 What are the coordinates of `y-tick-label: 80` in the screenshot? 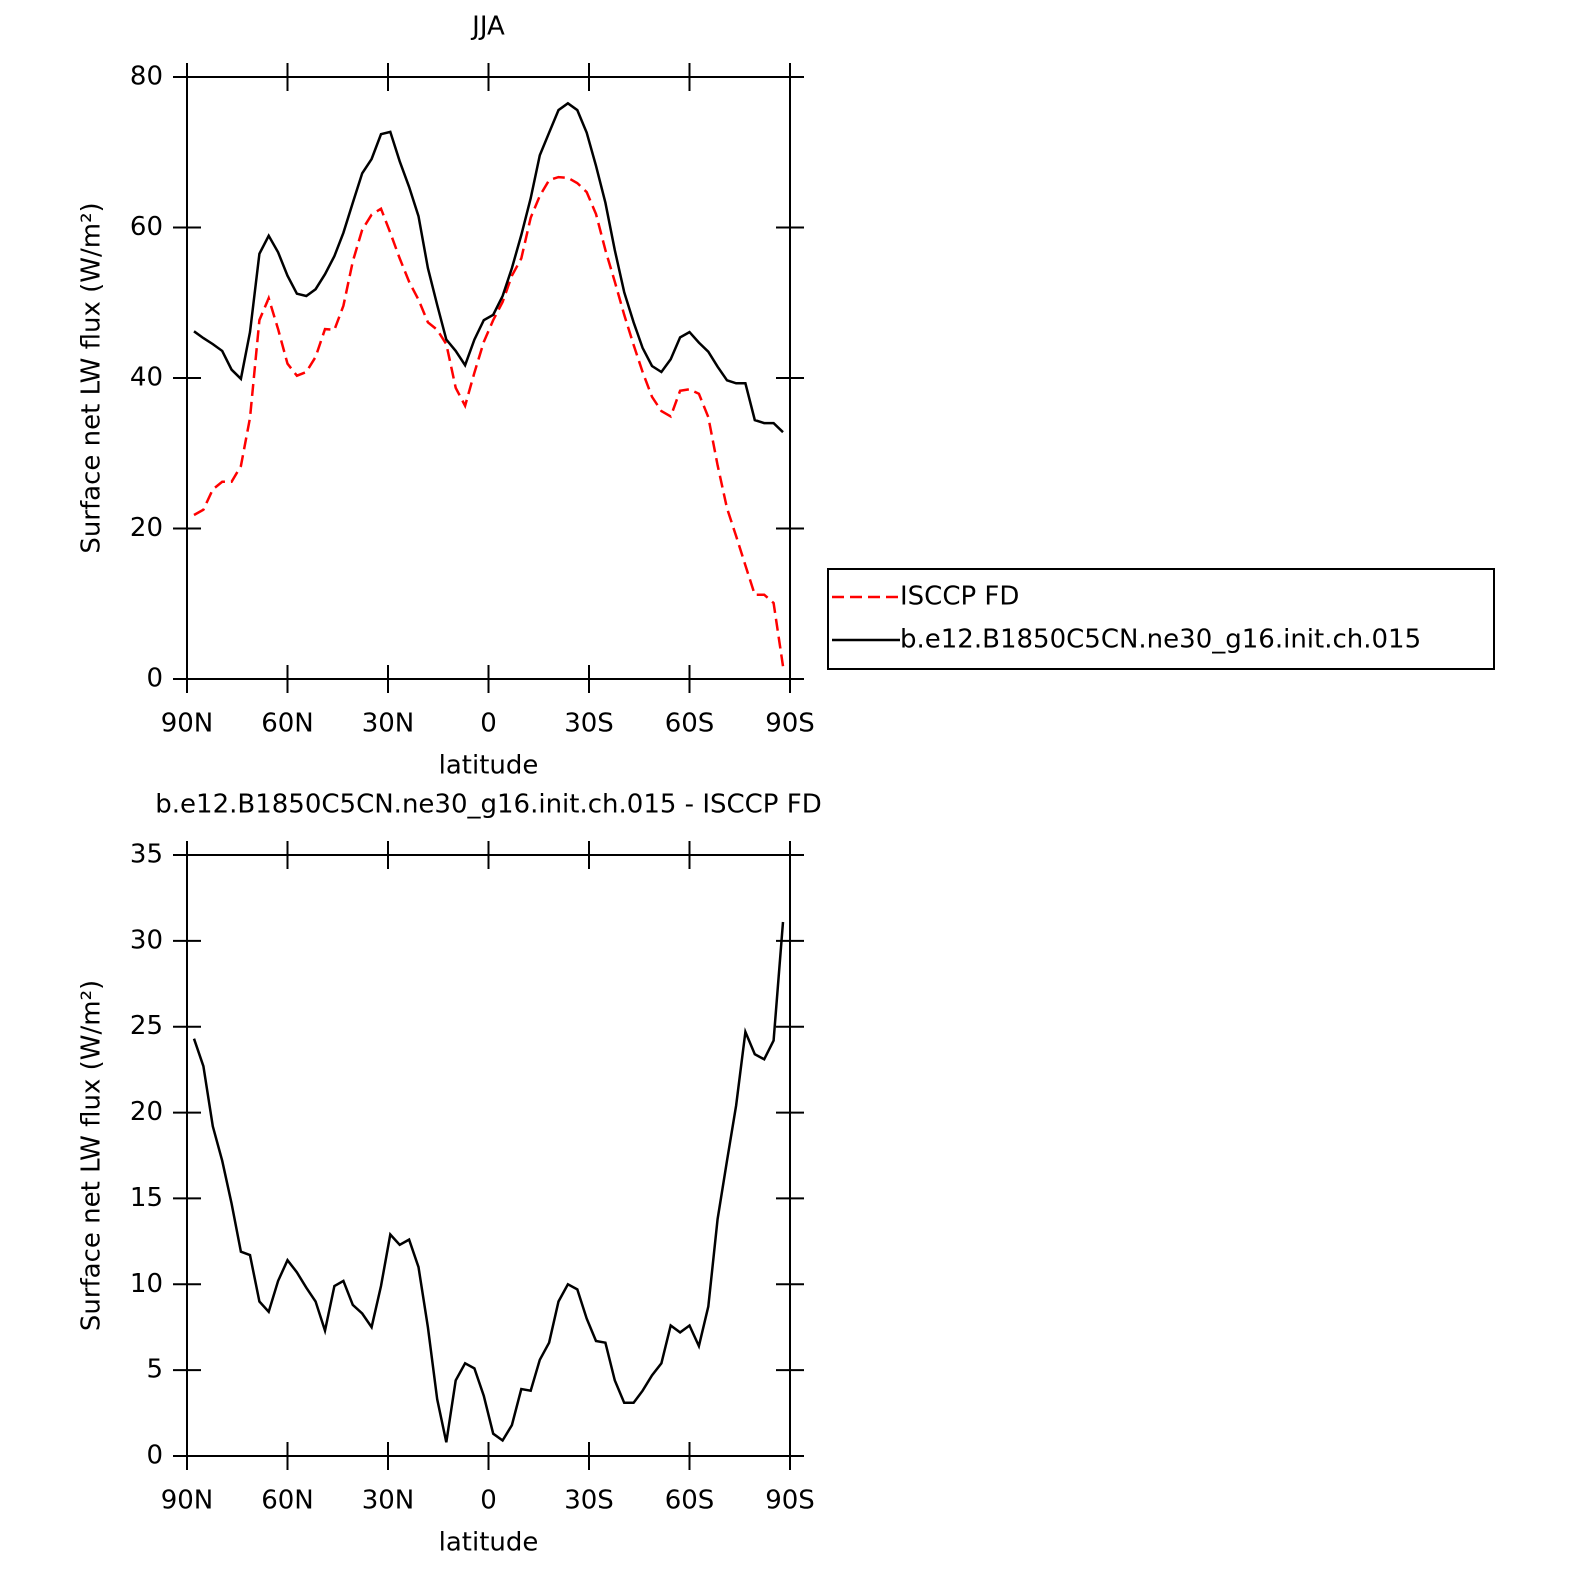 It's located at (146, 77).